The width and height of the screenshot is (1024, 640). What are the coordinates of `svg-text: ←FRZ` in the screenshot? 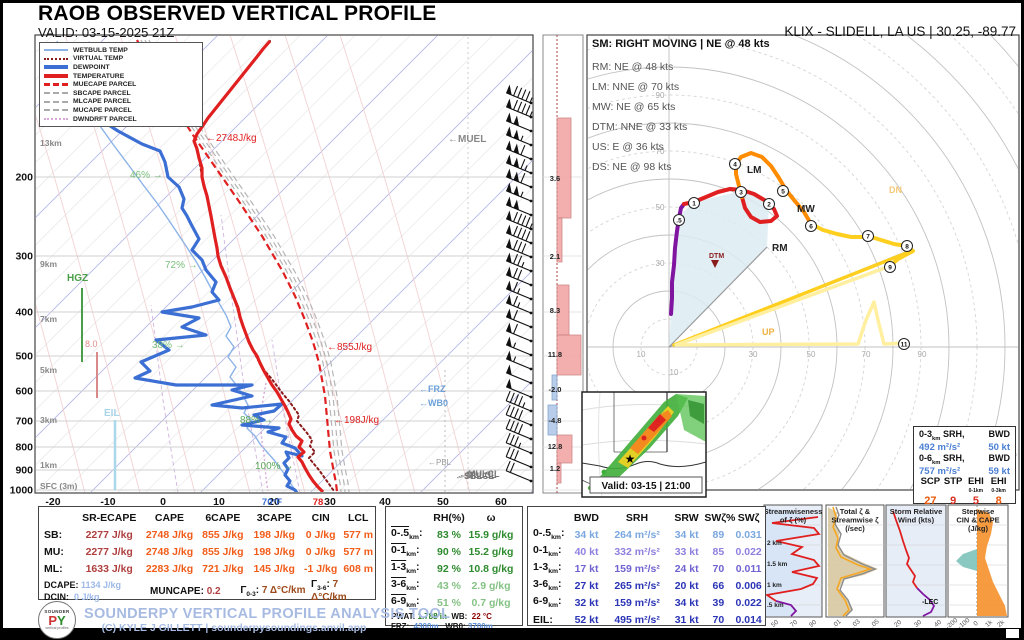 It's located at (432, 389).